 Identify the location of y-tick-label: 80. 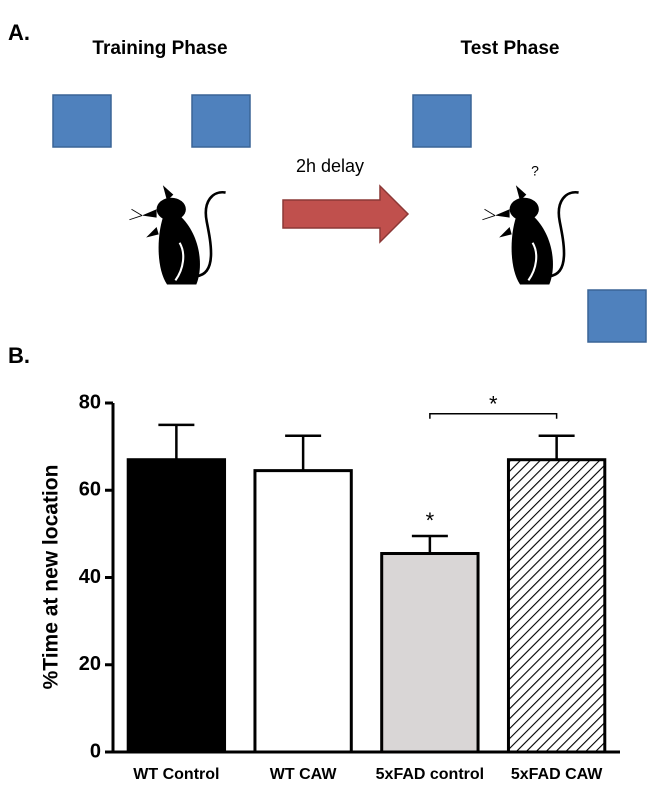
(90, 402).